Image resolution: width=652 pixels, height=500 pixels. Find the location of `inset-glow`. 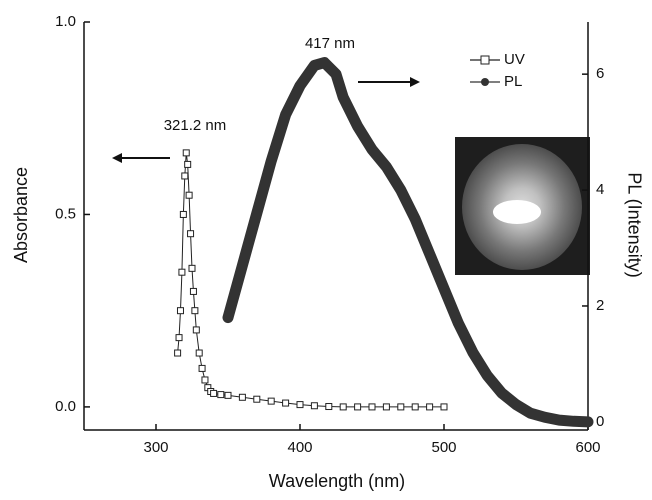

inset-glow is located at coordinates (517, 212).